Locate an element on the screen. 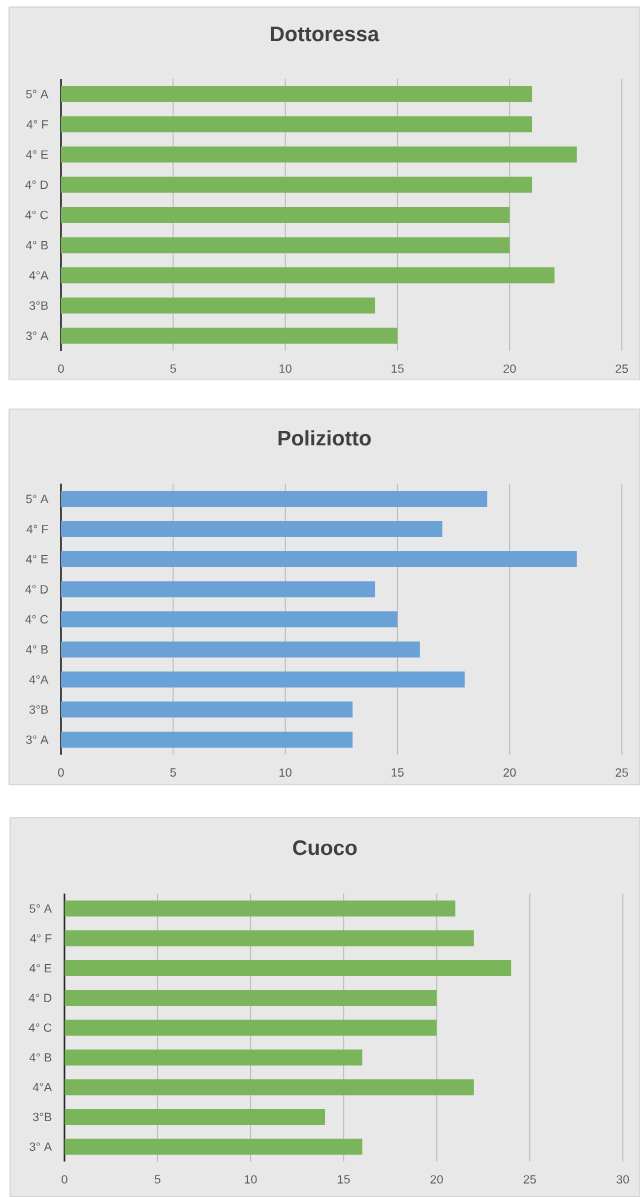 This screenshot has height=1197, width=640. chart-title: Poliziotto is located at coordinates (324, 438).